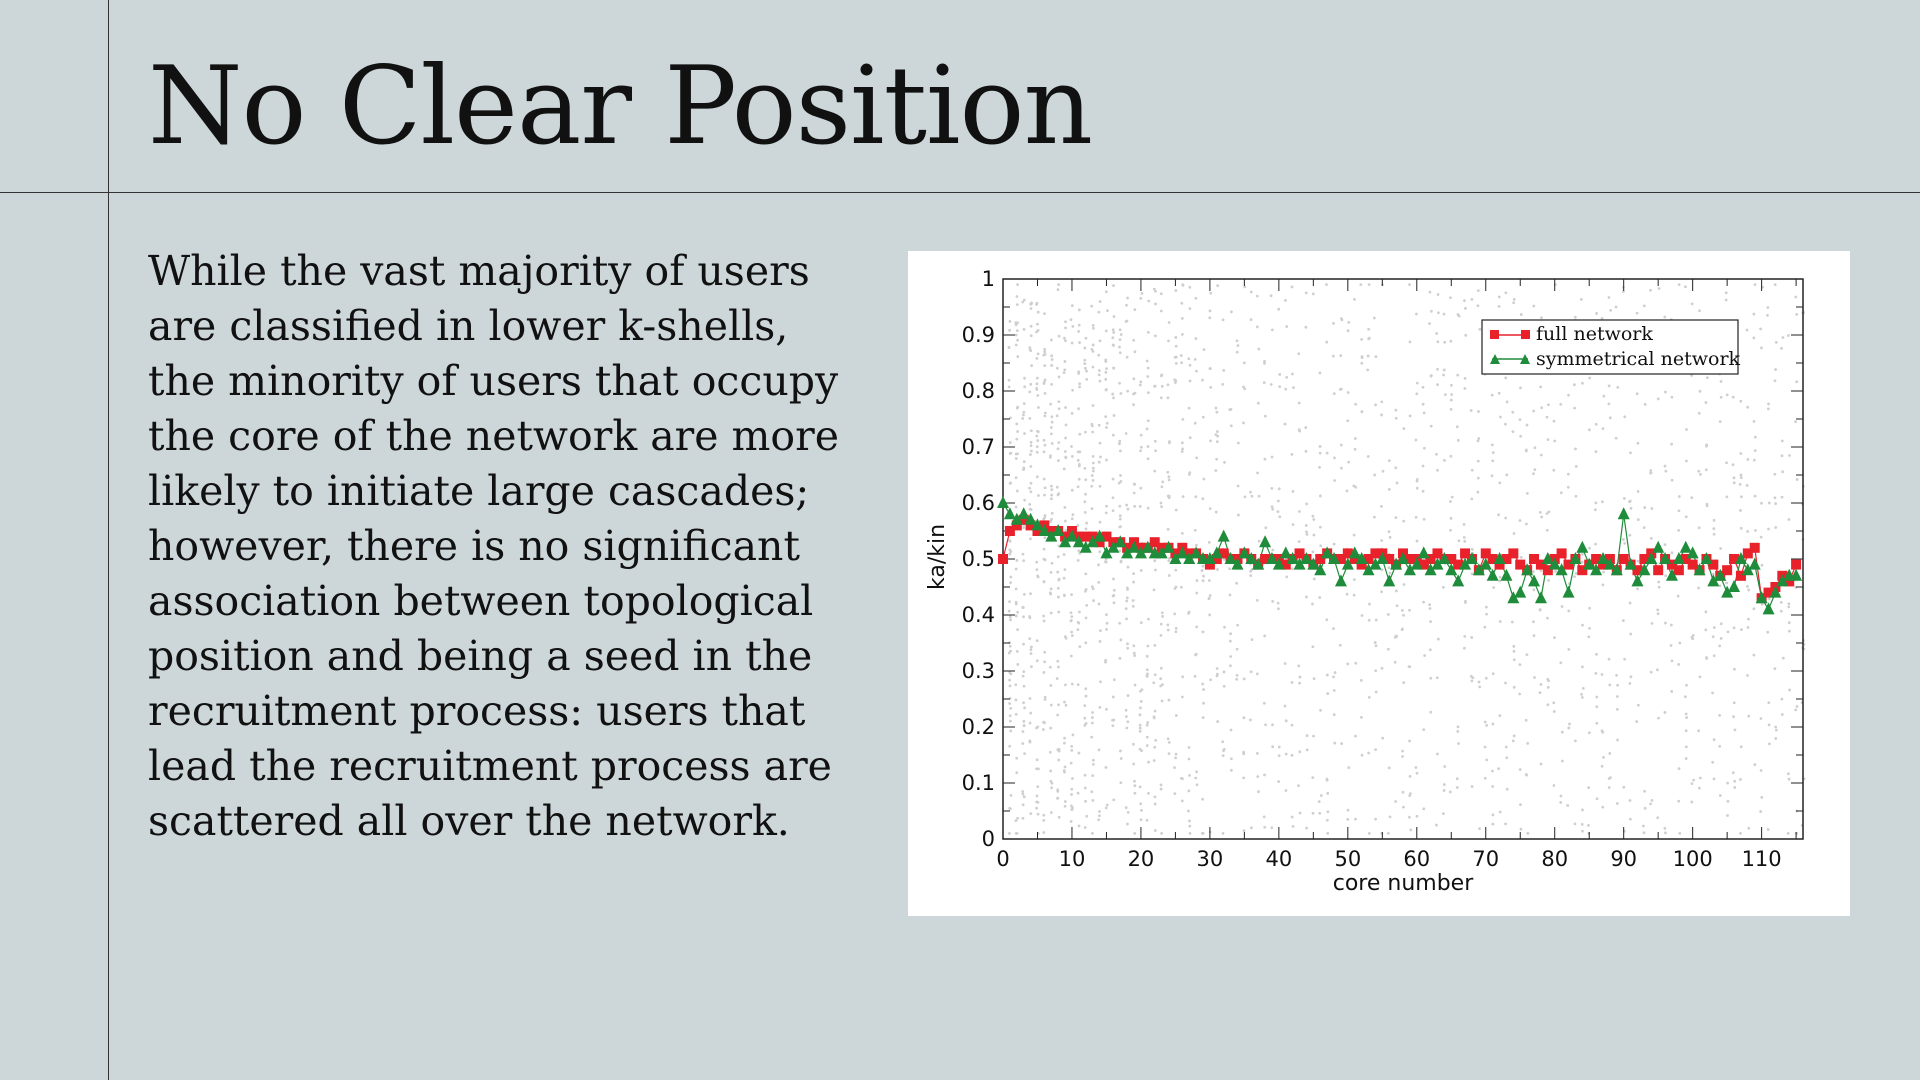  I want to click on x-tick-label: 10, so click(1072, 859).